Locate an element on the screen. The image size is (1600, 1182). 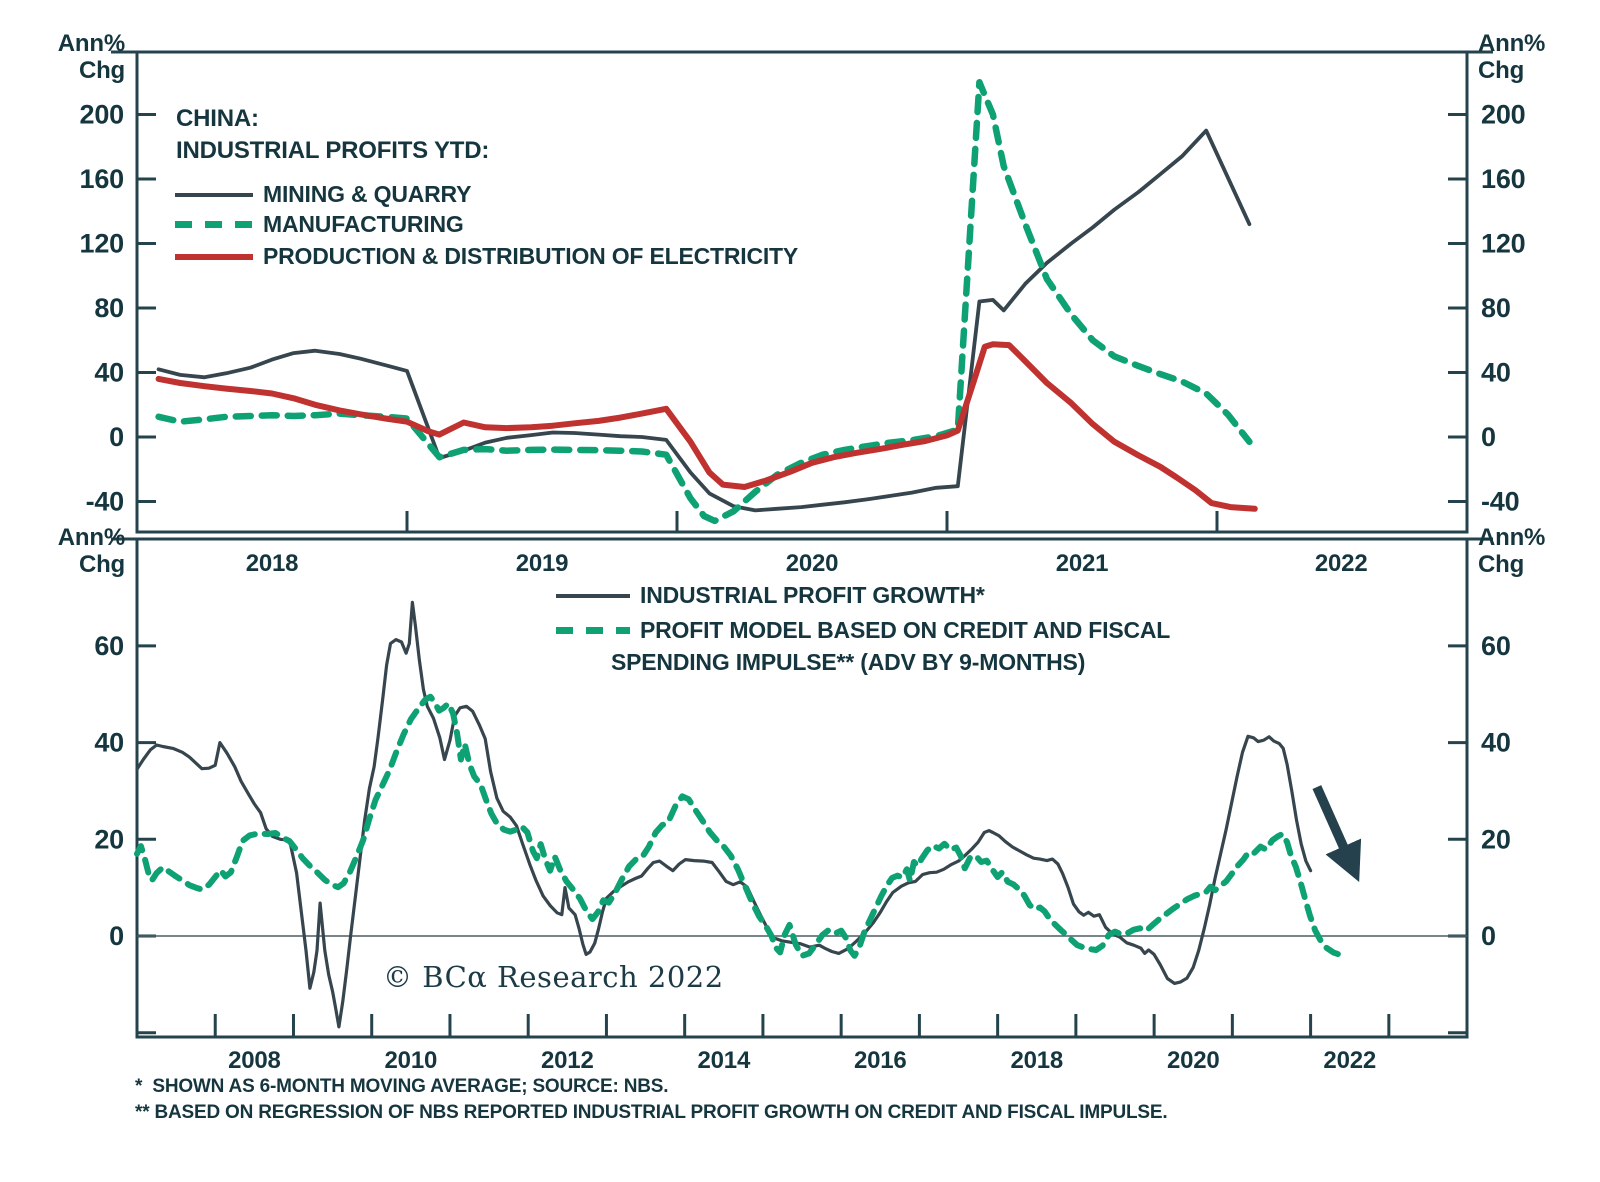
bottom-y-tick-label-right: 0 is located at coordinates (1488, 936).